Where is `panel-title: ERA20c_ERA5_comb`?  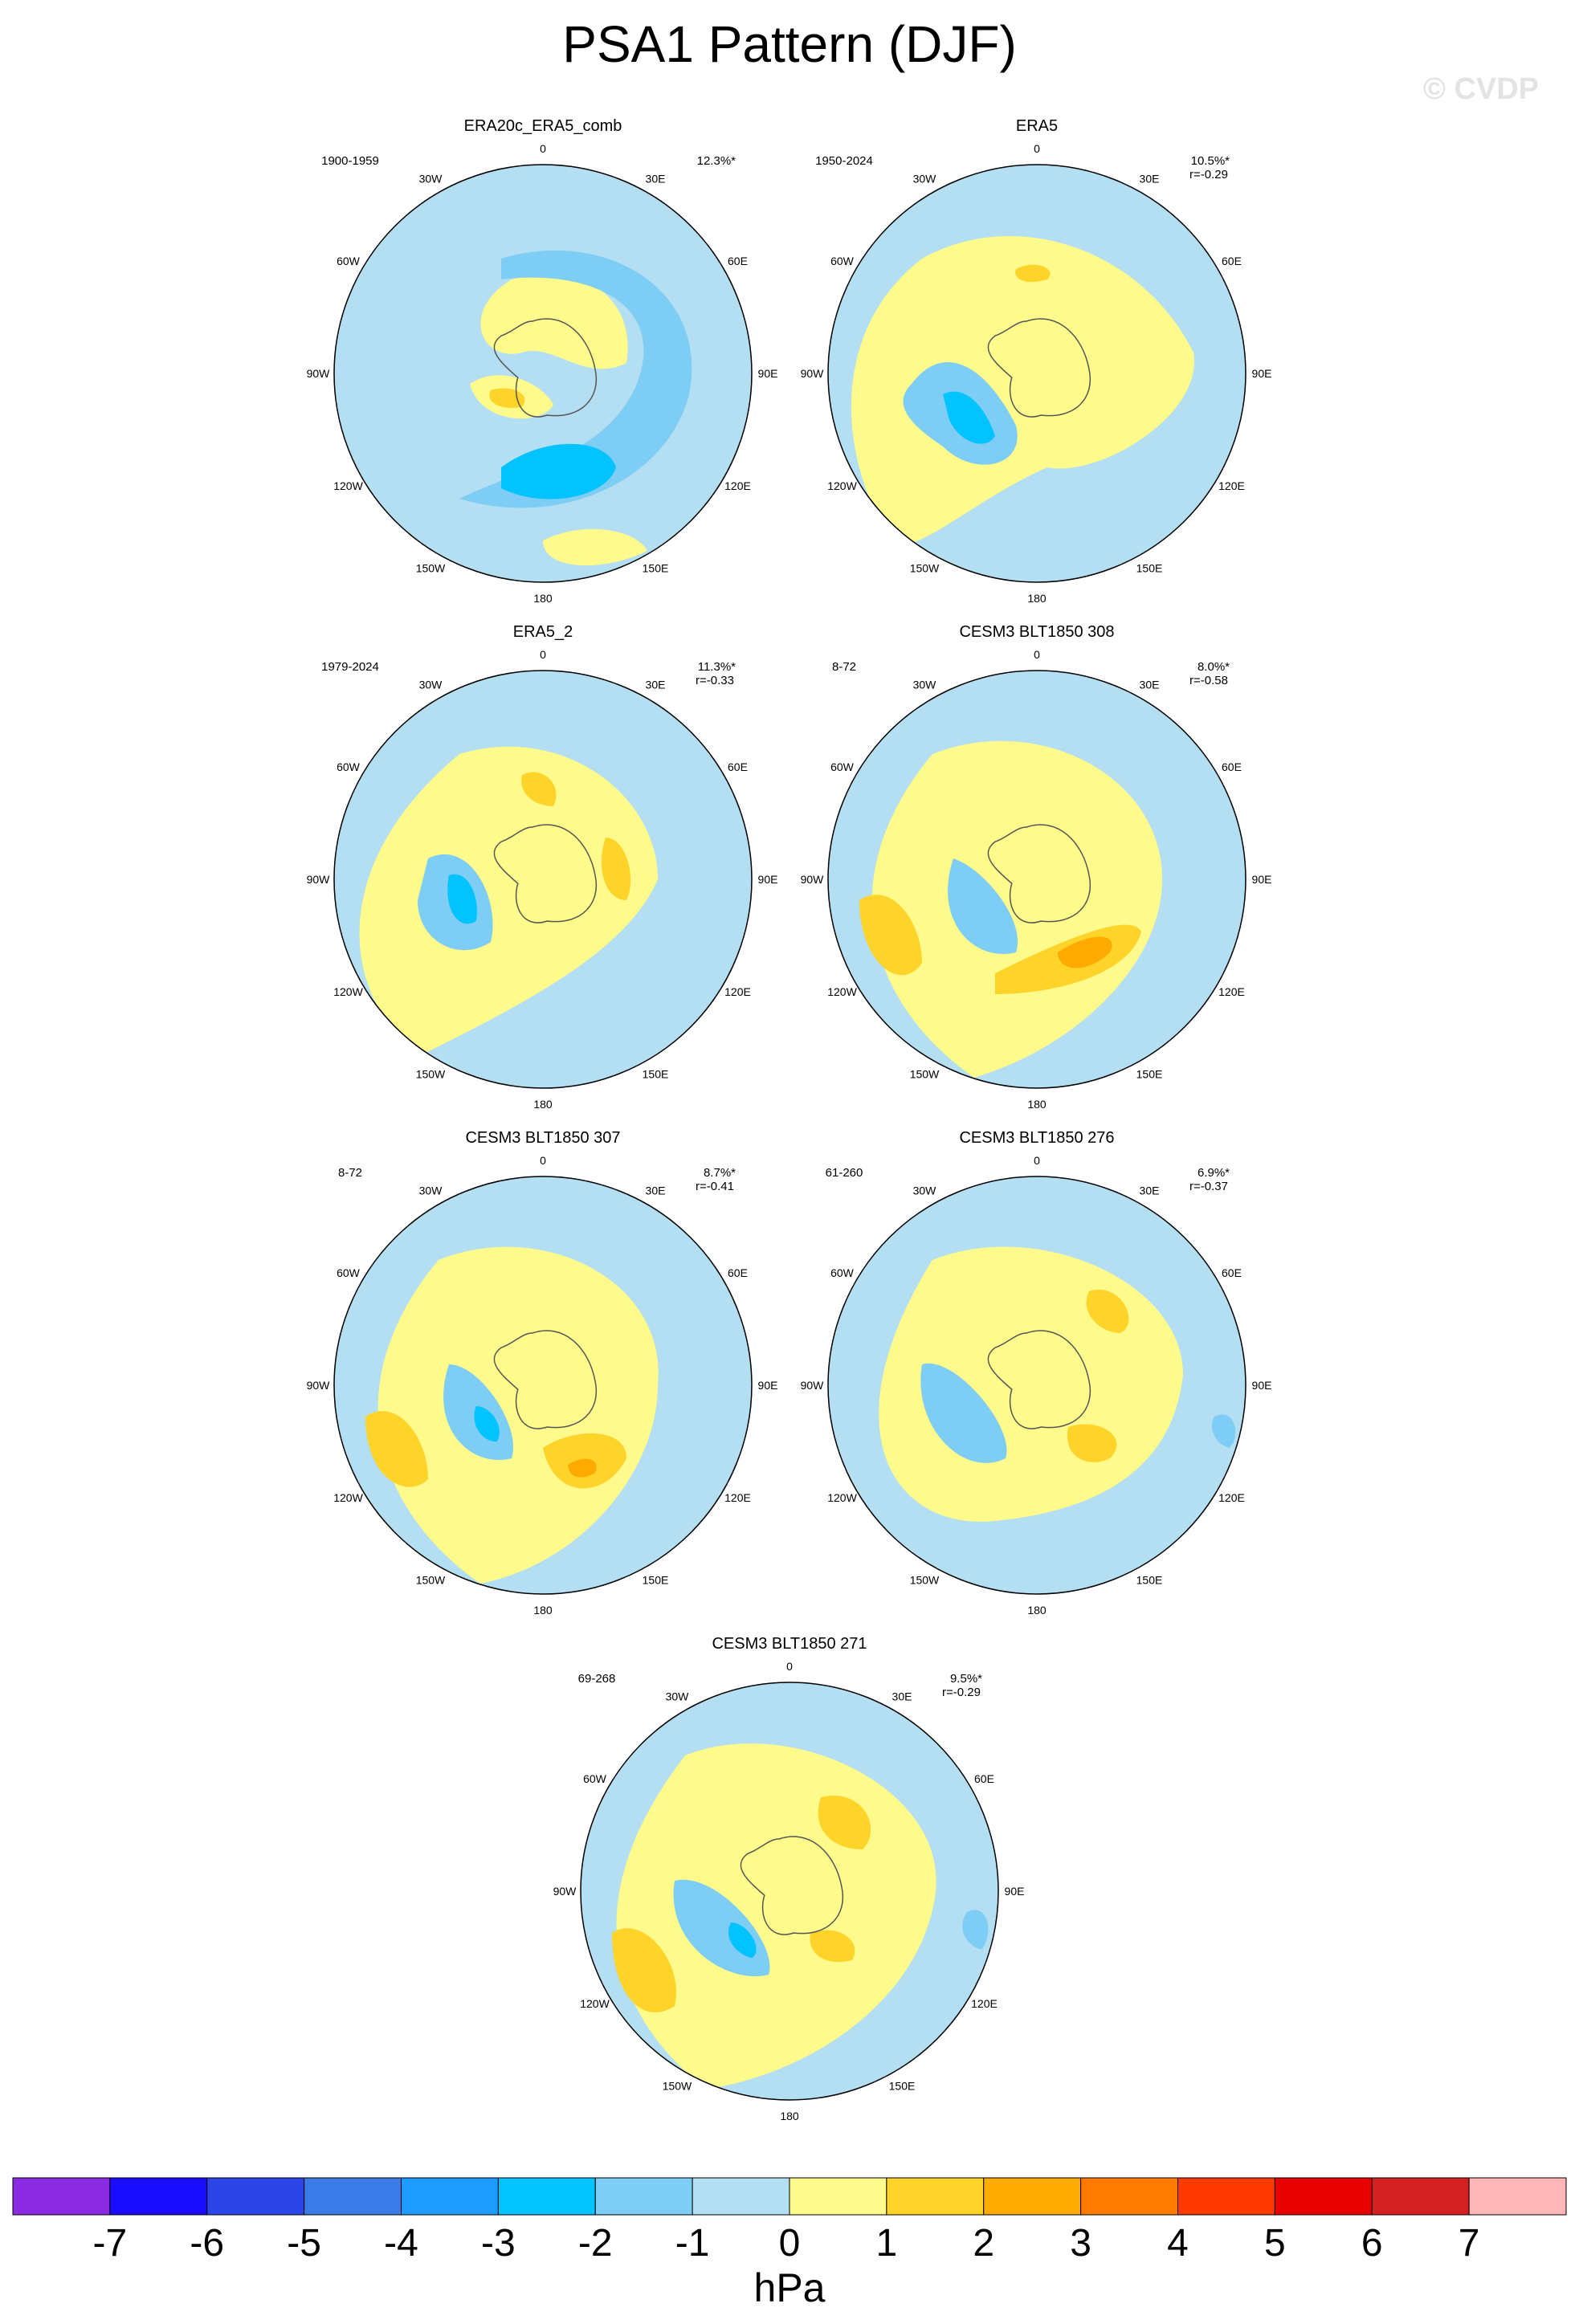 panel-title: ERA20c_ERA5_comb is located at coordinates (543, 126).